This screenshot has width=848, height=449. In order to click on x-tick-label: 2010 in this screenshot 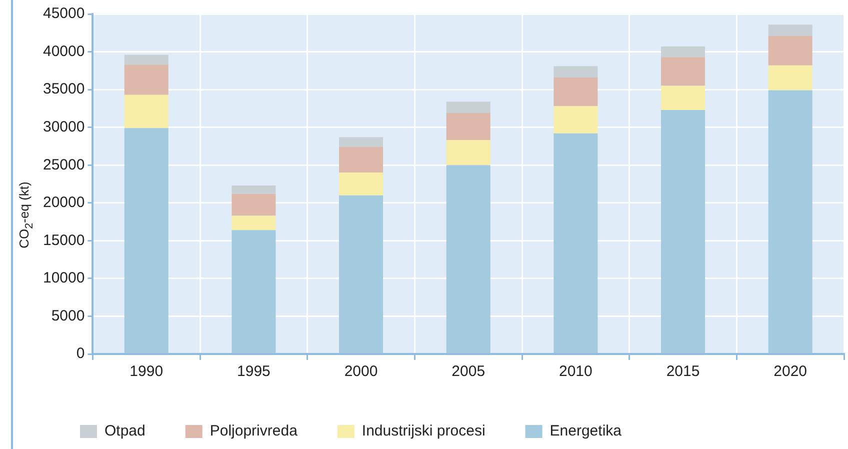, I will do `click(575, 371)`.